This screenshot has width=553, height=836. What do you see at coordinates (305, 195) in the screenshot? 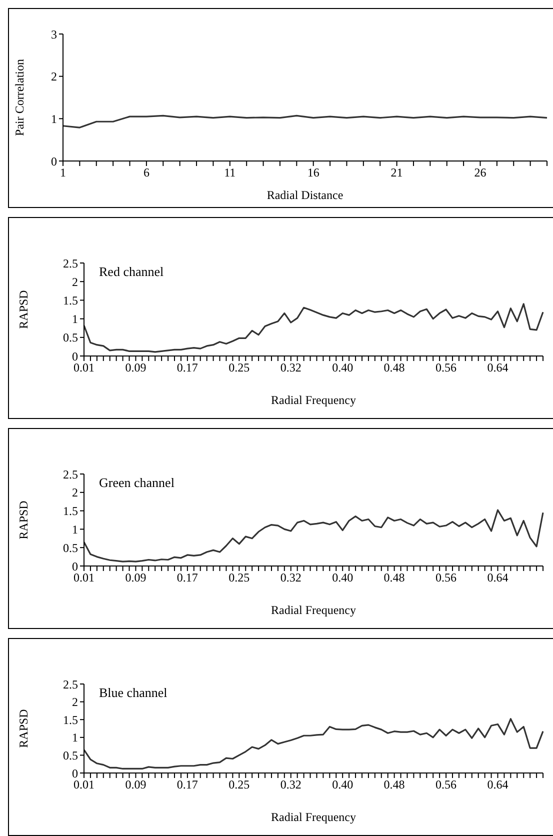
I see `x-axis-title: Radial Distance` at bounding box center [305, 195].